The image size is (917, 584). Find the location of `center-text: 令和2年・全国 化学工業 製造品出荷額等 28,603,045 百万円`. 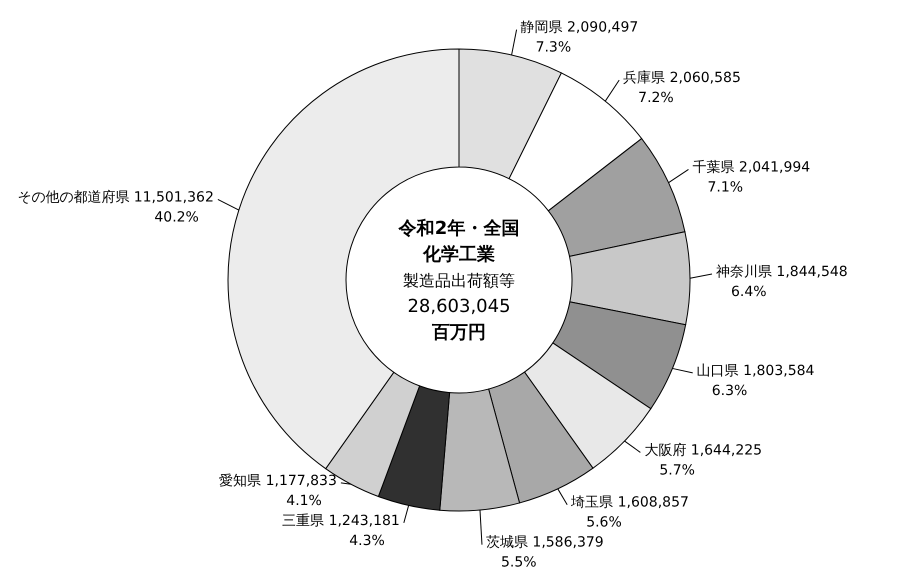

center-text: 令和2年・全国 化学工業 製造品出荷額等 28,603,045 百万円 is located at coordinates (459, 280).